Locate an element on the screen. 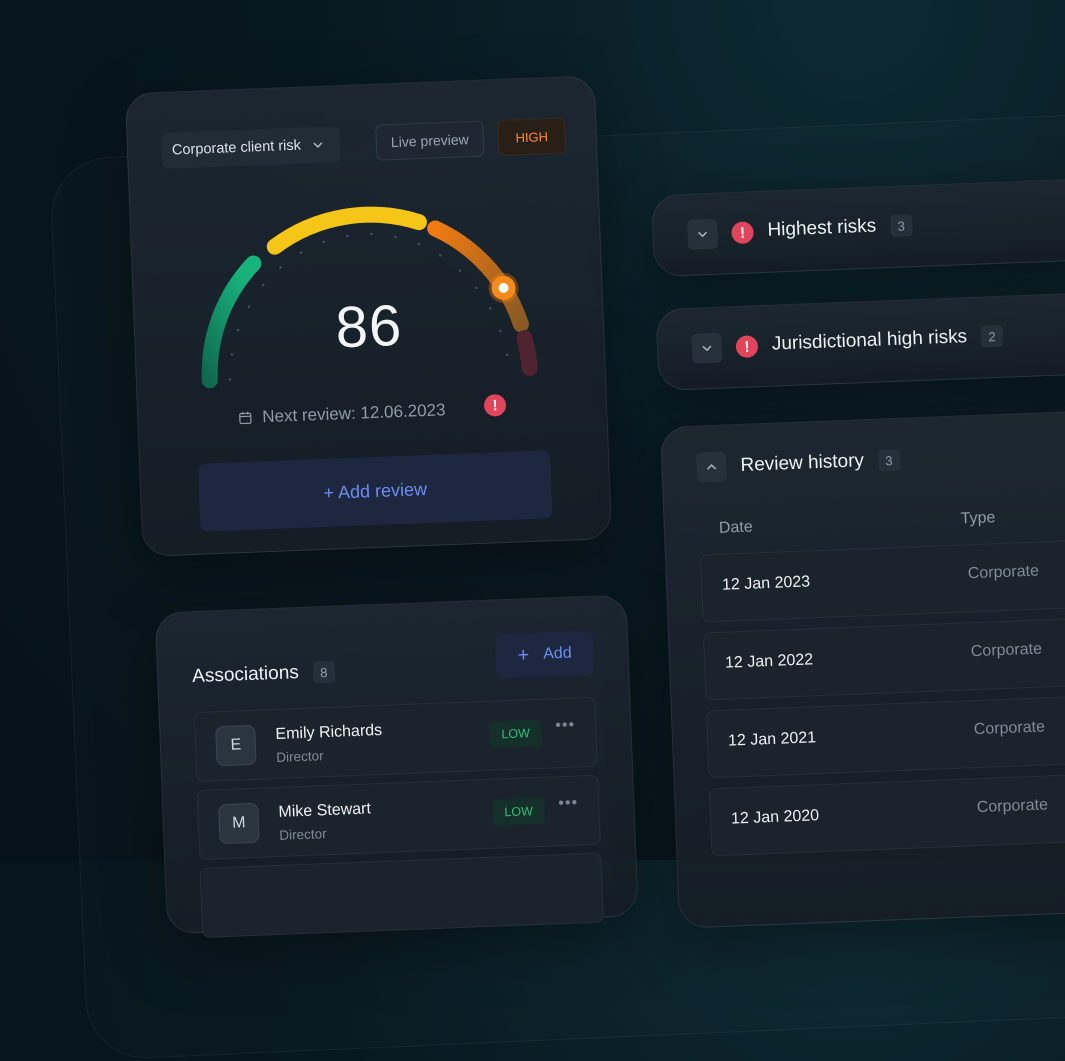 The image size is (1065, 1061). highest-risks-header: Highest risks 3 is located at coordinates (839, 228).